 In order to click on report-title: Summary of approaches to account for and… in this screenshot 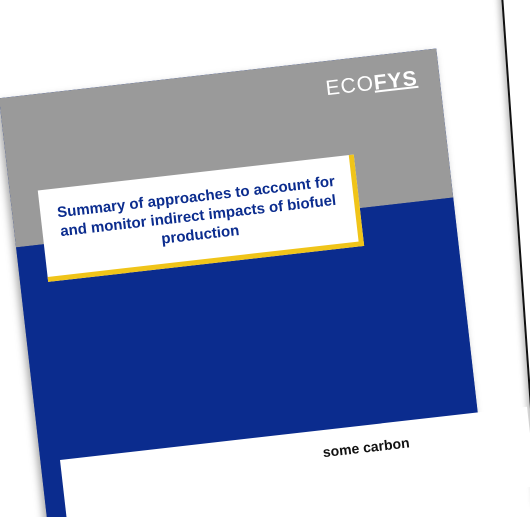, I will do `click(197, 210)`.